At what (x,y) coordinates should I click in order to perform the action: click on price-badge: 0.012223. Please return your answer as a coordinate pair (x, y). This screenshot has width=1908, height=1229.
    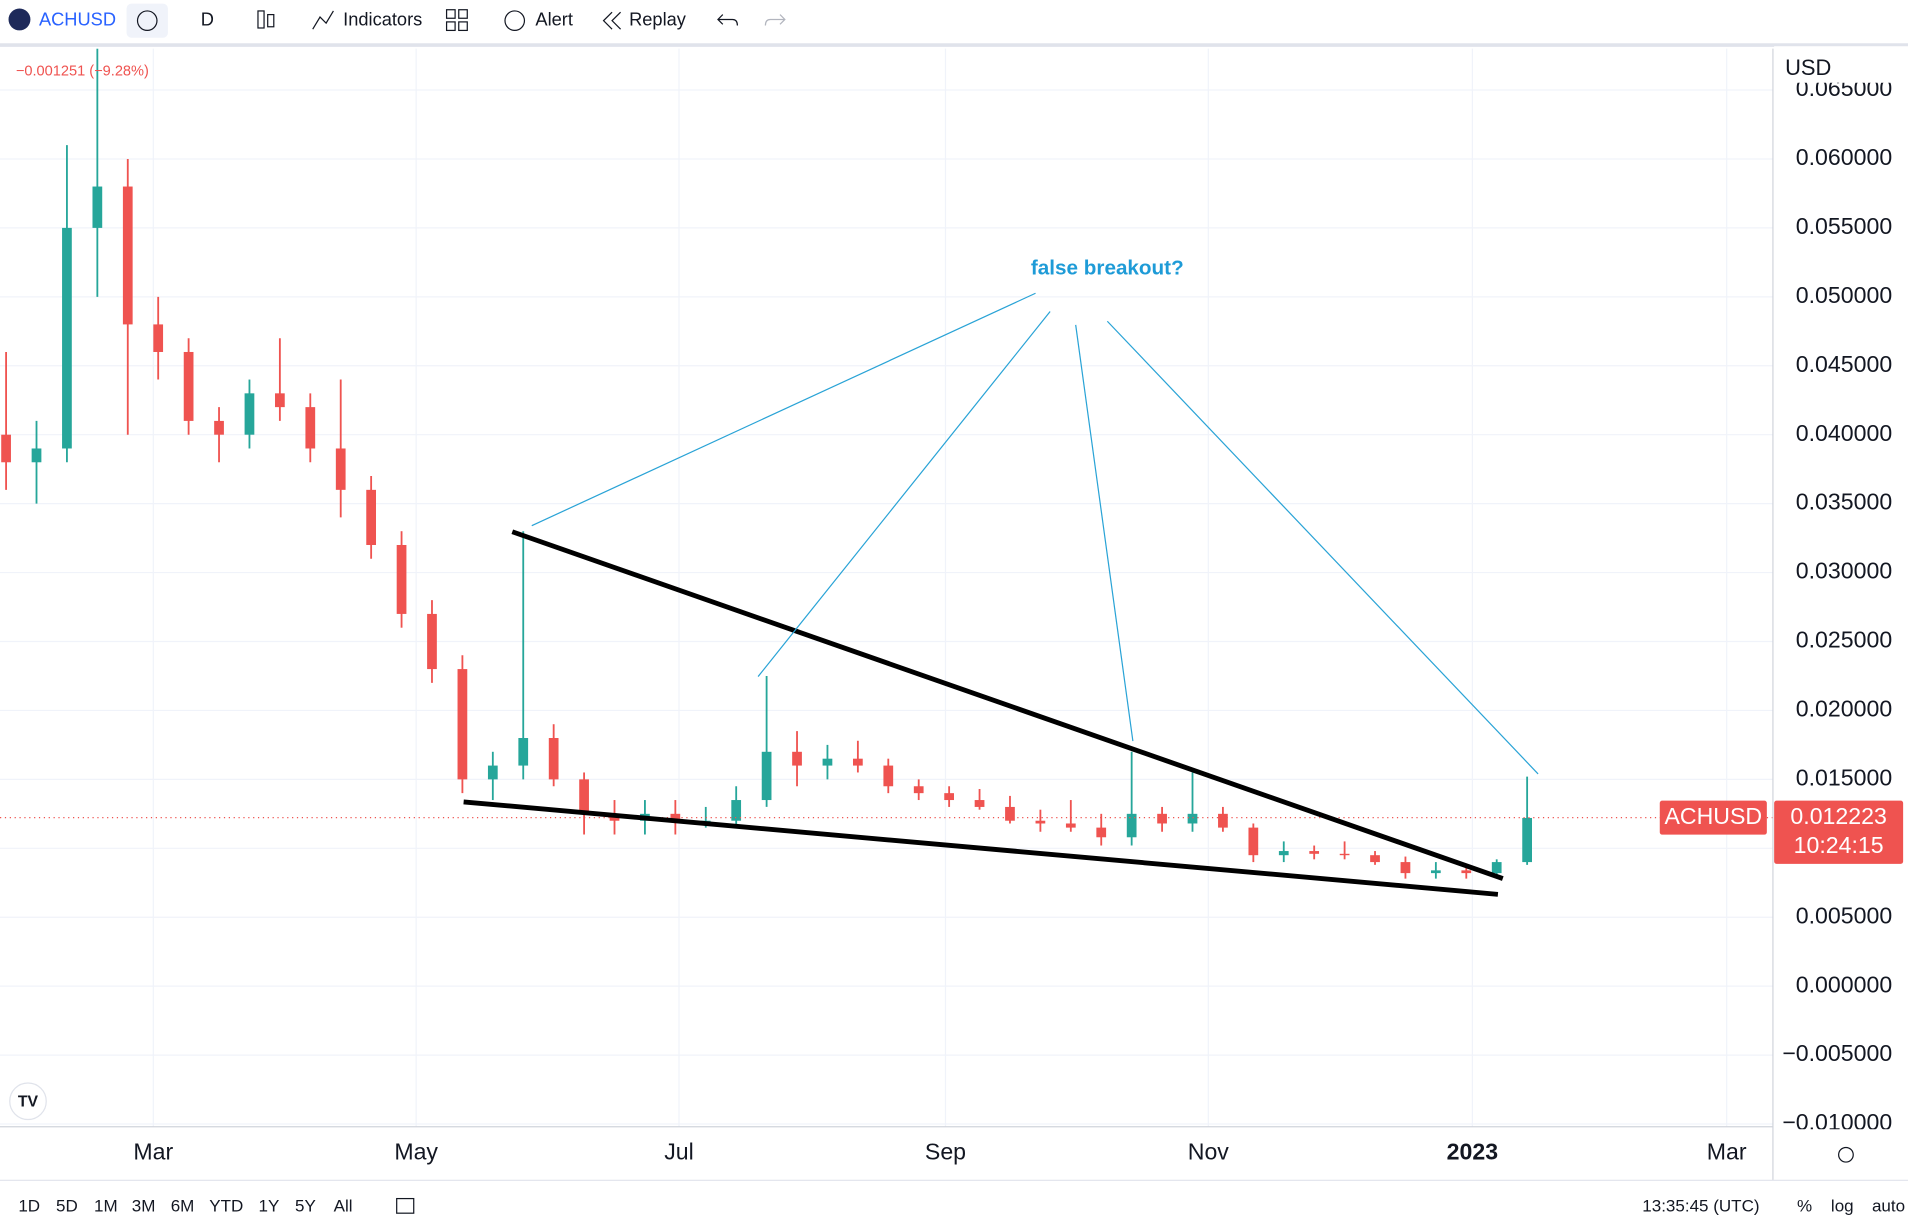
    Looking at the image, I should click on (1838, 816).